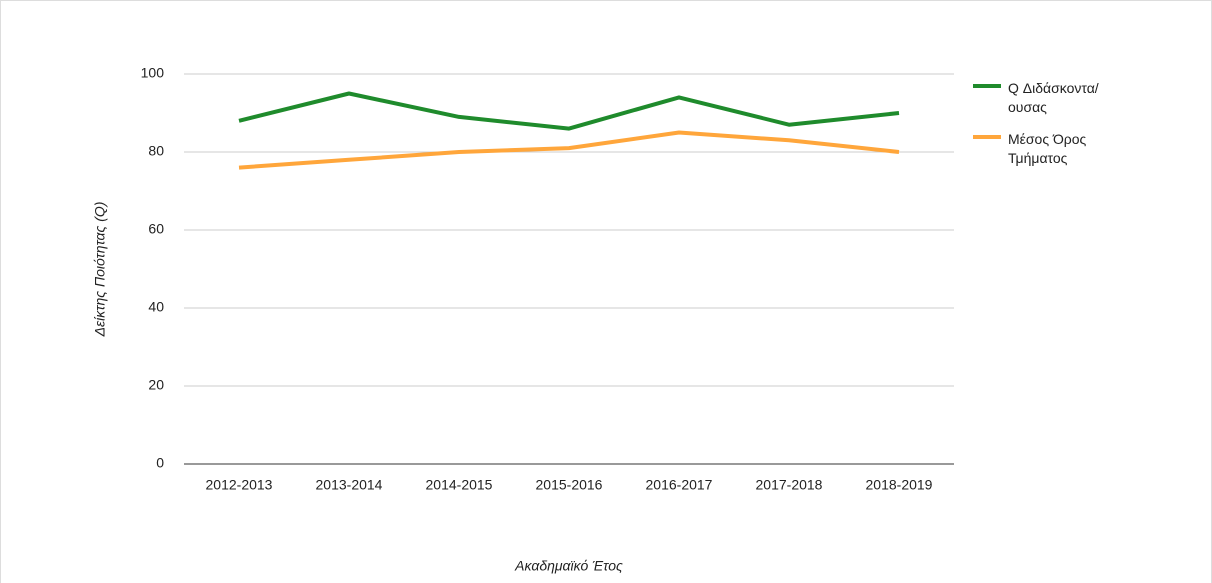 Image resolution: width=1212 pixels, height=583 pixels. I want to click on x-tick-label: 2013-2014, so click(349, 485).